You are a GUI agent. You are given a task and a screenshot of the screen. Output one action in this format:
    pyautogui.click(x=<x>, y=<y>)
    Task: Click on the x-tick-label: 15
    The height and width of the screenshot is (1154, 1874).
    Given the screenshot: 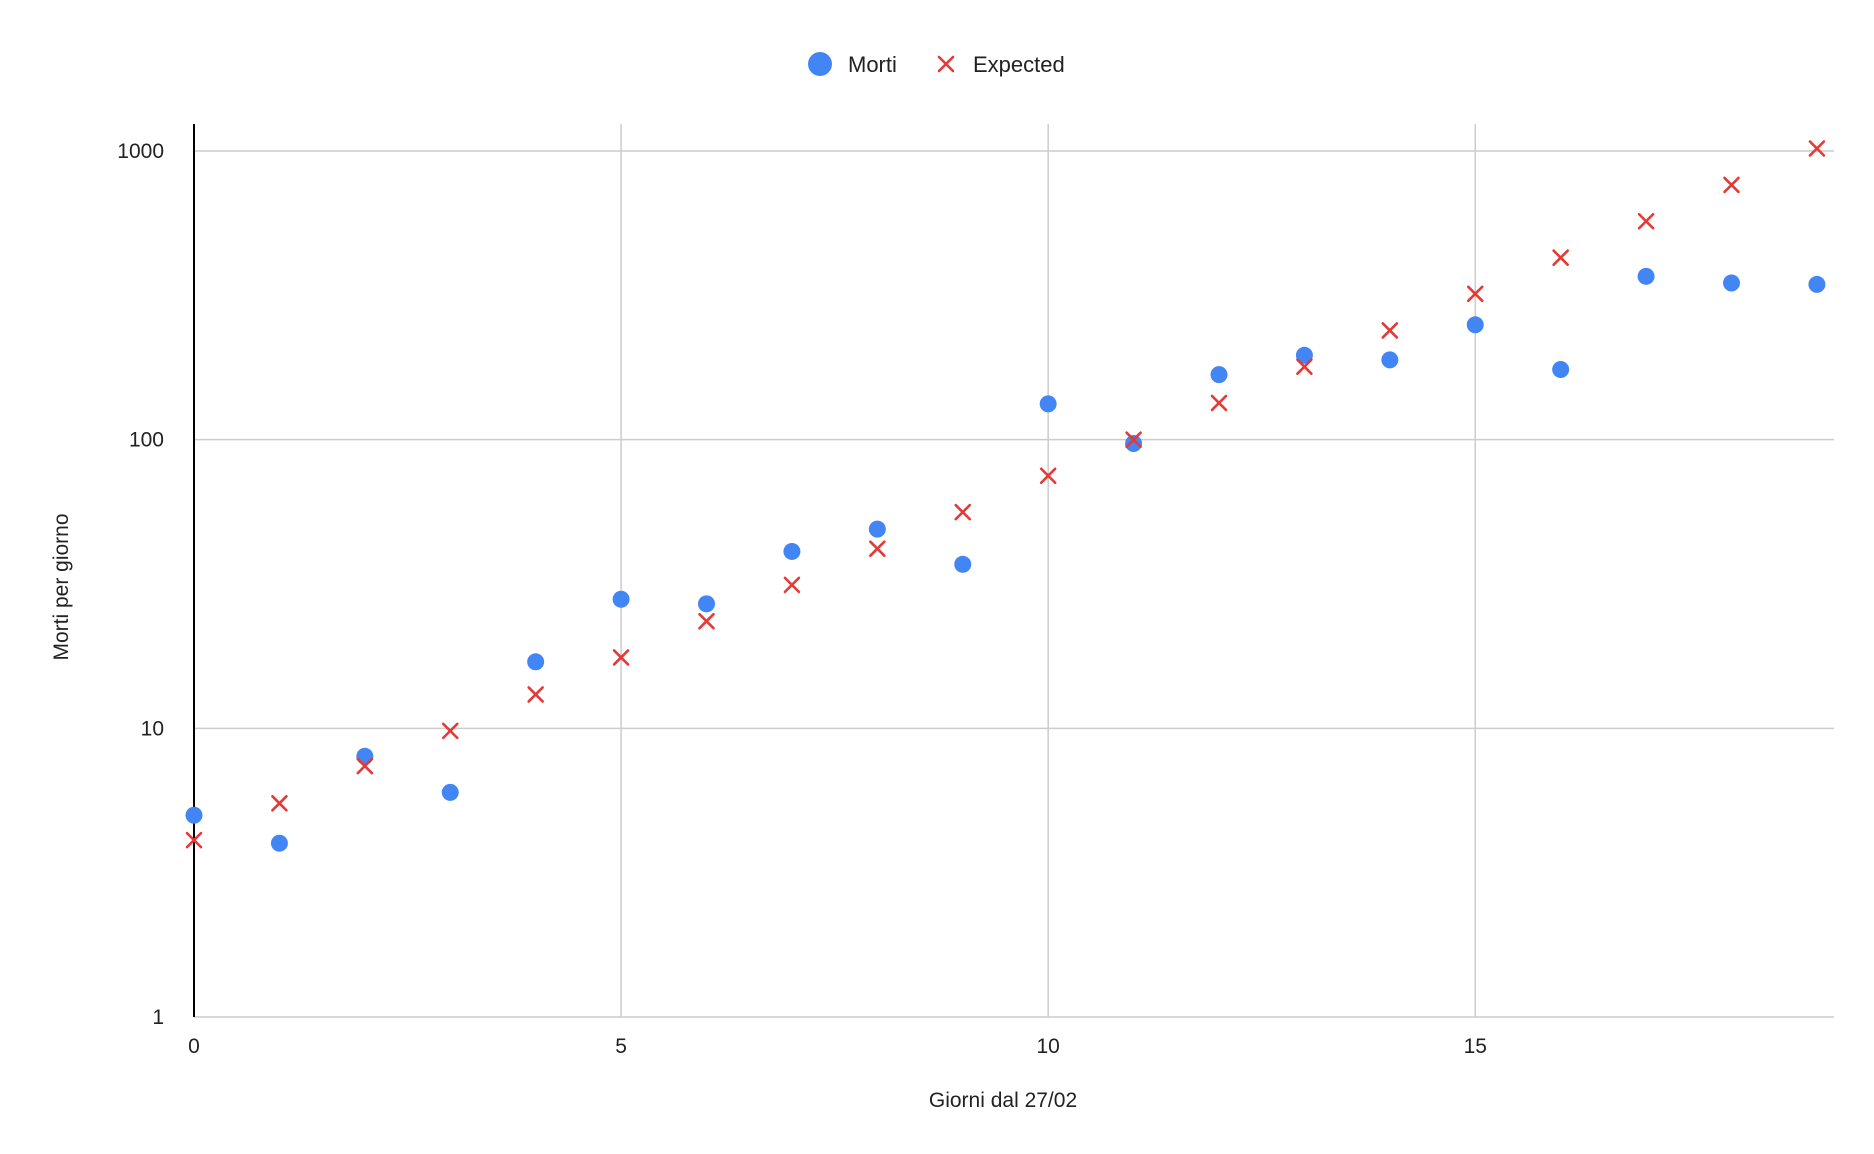 What is the action you would take?
    pyautogui.click(x=1475, y=1046)
    